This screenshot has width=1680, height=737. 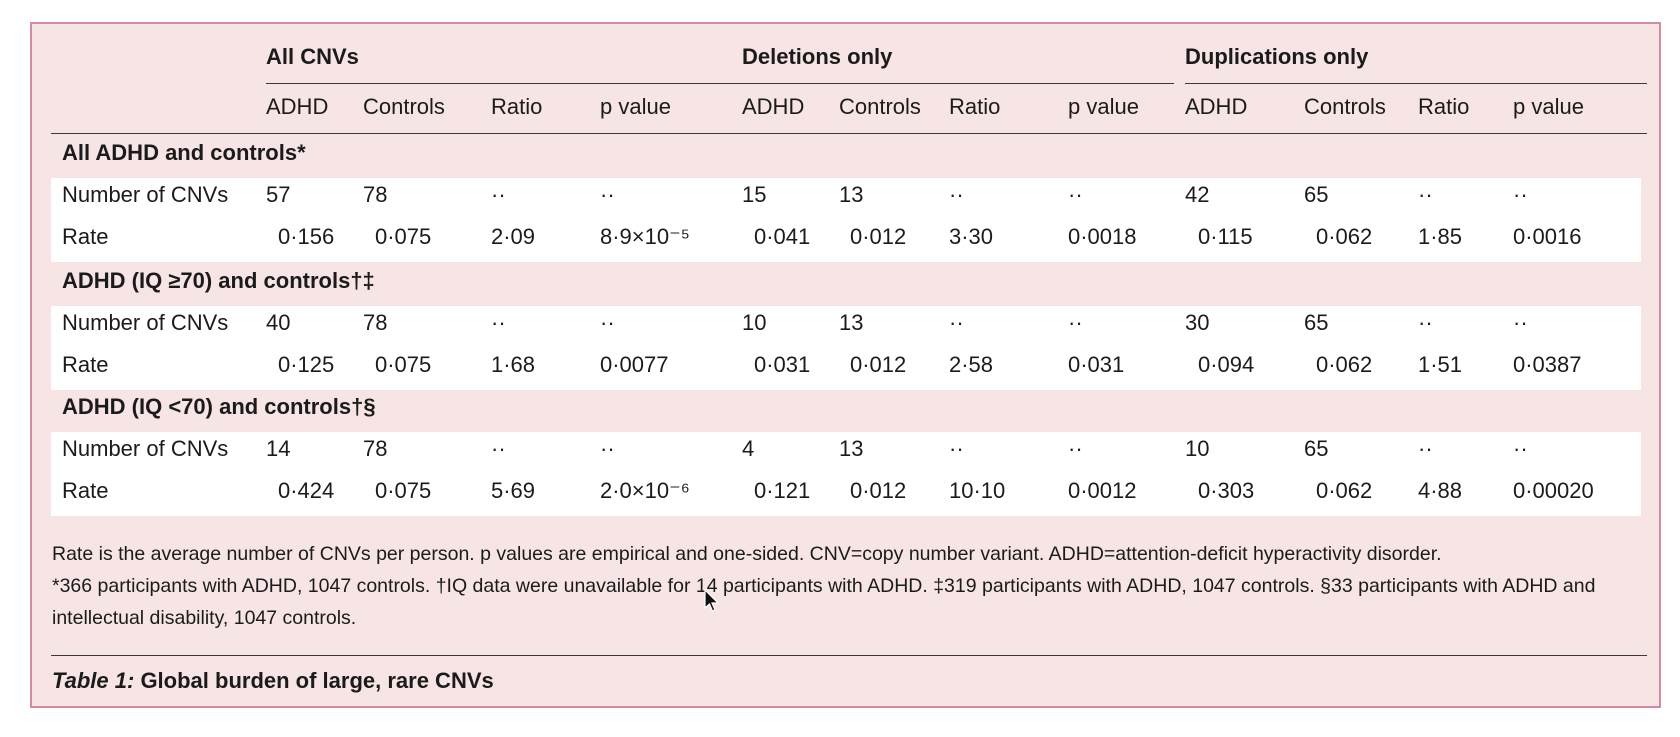 What do you see at coordinates (645, 236) in the screenshot?
I see `table-cell: 8·9×10⁻⁵` at bounding box center [645, 236].